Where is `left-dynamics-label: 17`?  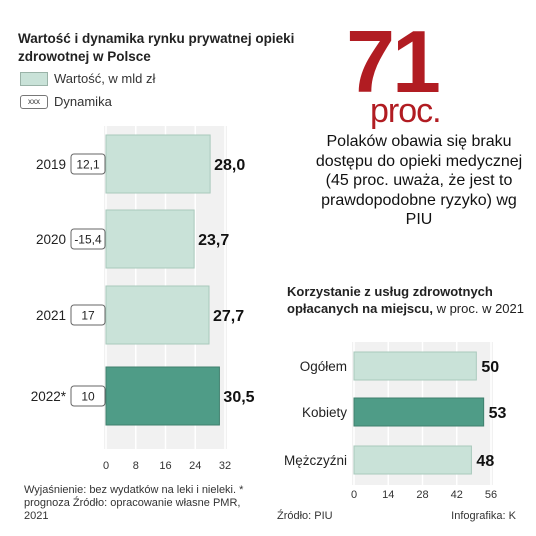 left-dynamics-label: 17 is located at coordinates (88, 316).